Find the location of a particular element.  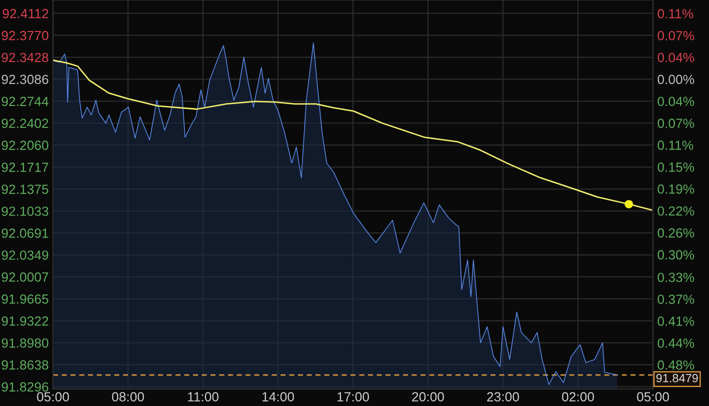

y-tick-label: 92.3428 is located at coordinates (25, 57).